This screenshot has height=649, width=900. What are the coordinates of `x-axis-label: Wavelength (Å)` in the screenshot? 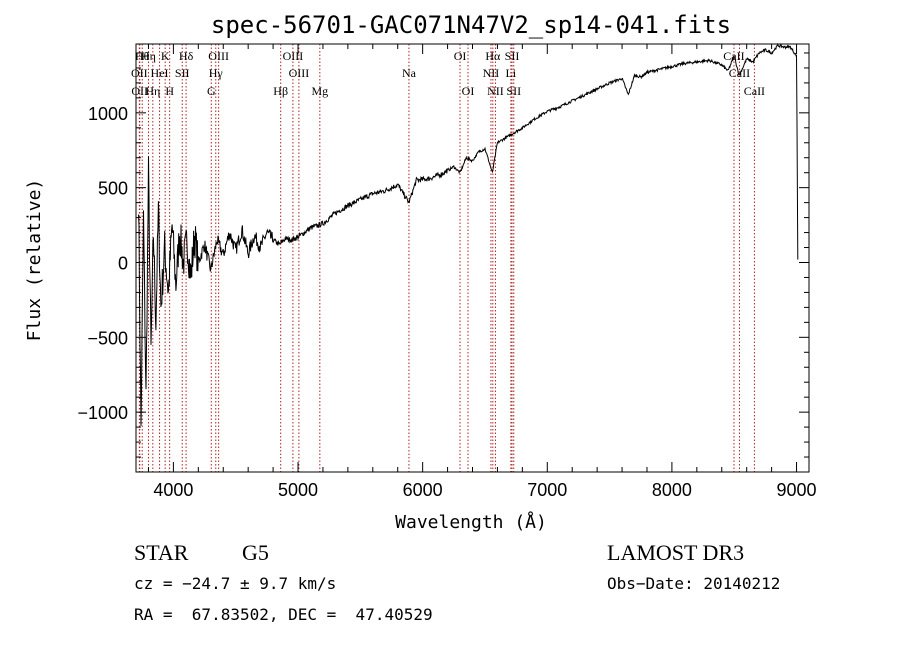 It's located at (471, 522).